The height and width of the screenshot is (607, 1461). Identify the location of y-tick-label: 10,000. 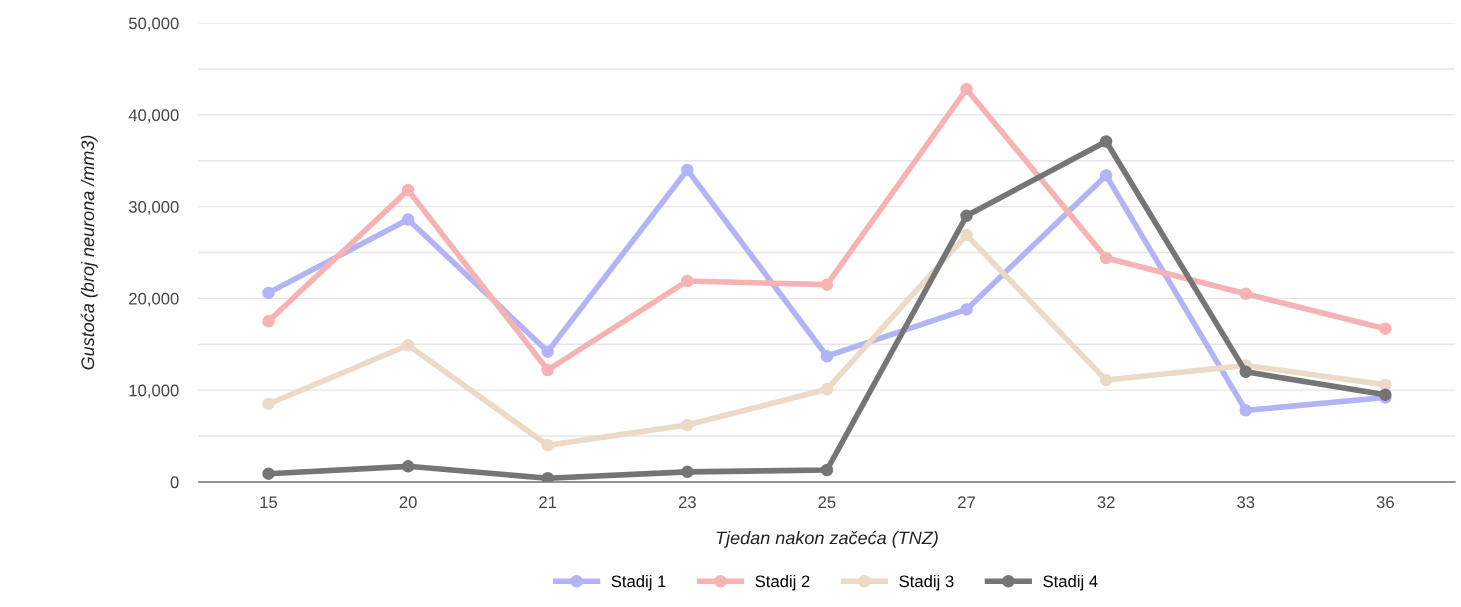
(154, 391).